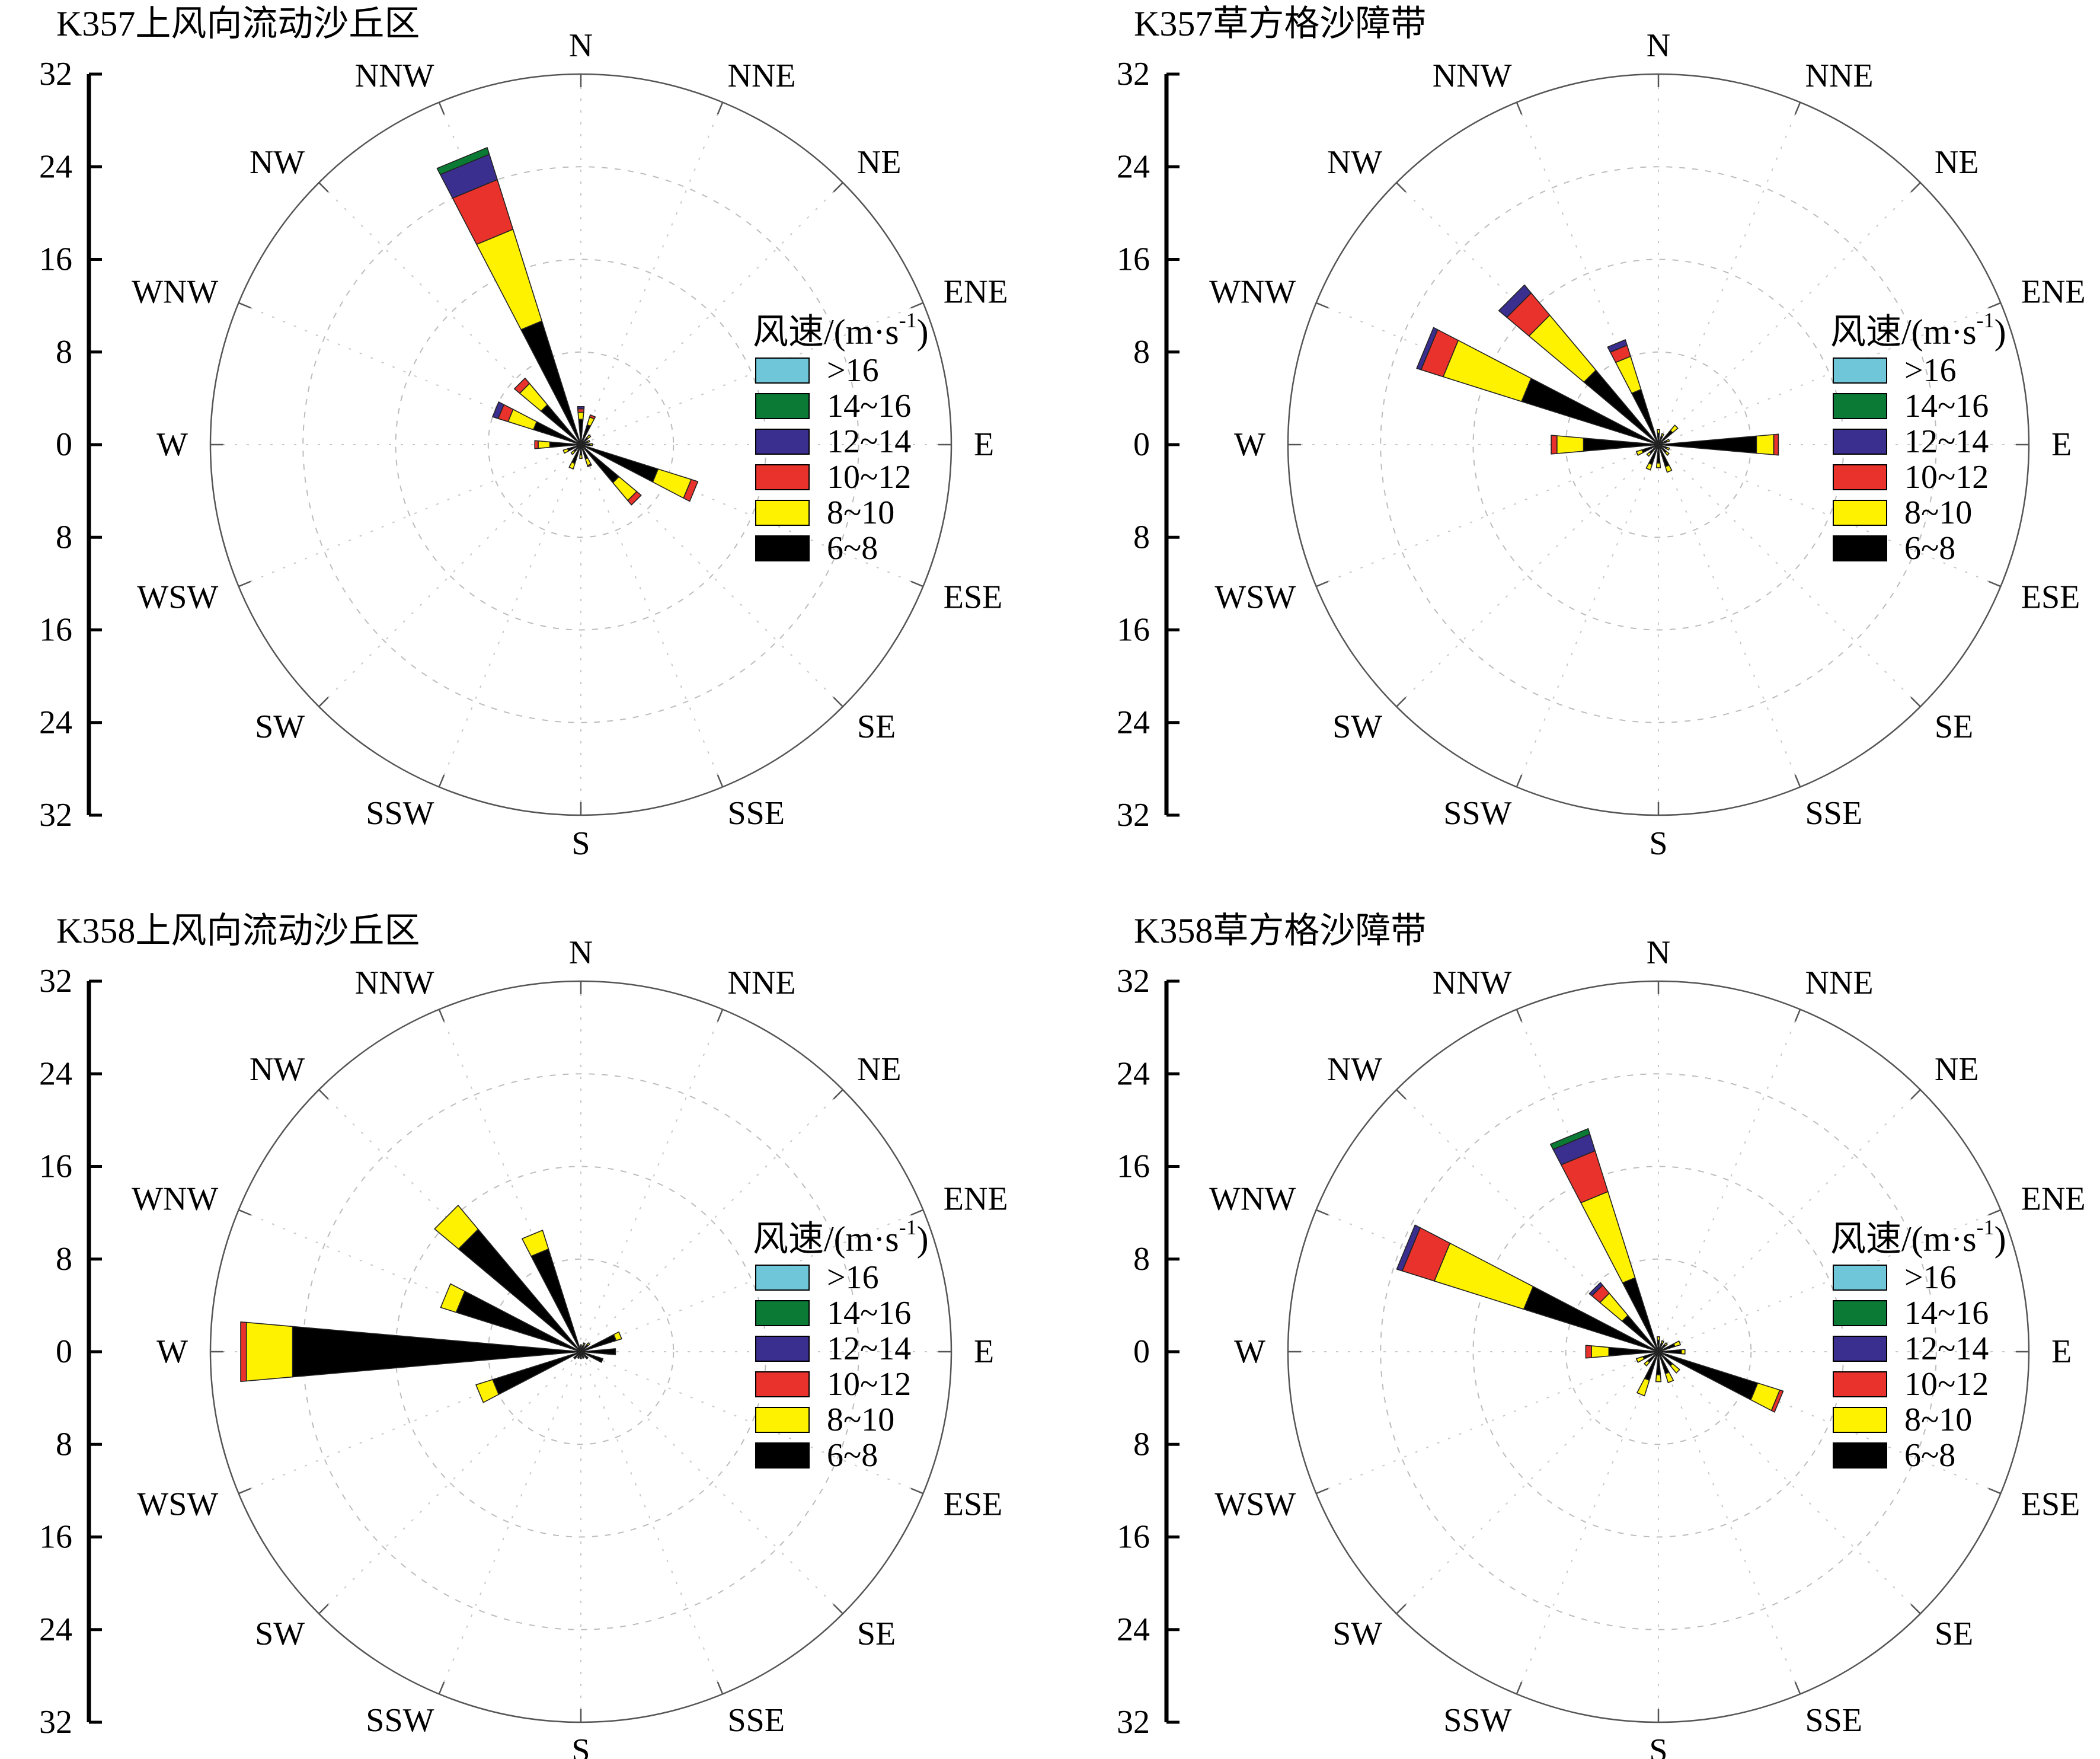  Describe the element at coordinates (1472, 983) in the screenshot. I see `direction-label-NNW: NNW` at that location.